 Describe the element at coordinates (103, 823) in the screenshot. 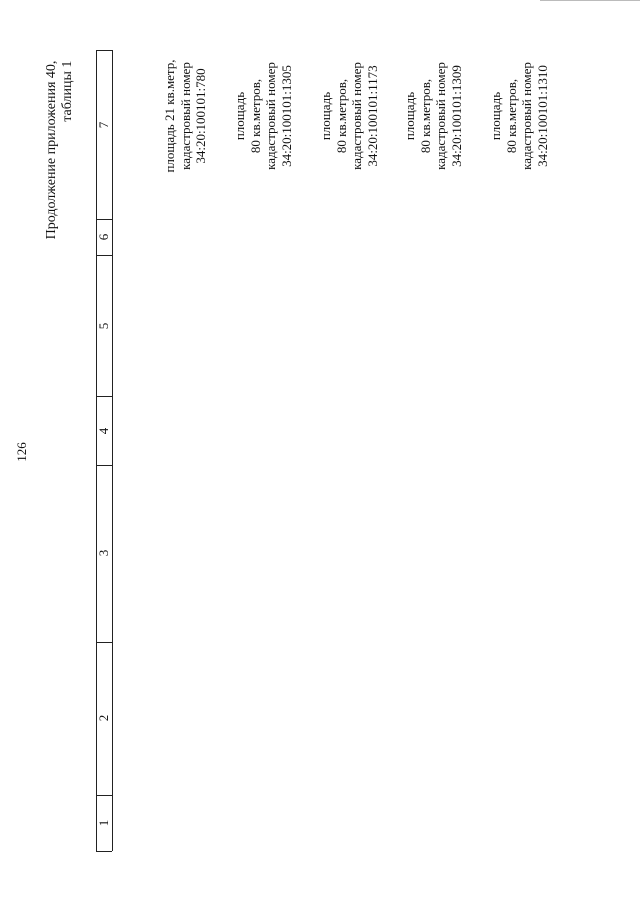

I see `column-number-1: 1` at that location.